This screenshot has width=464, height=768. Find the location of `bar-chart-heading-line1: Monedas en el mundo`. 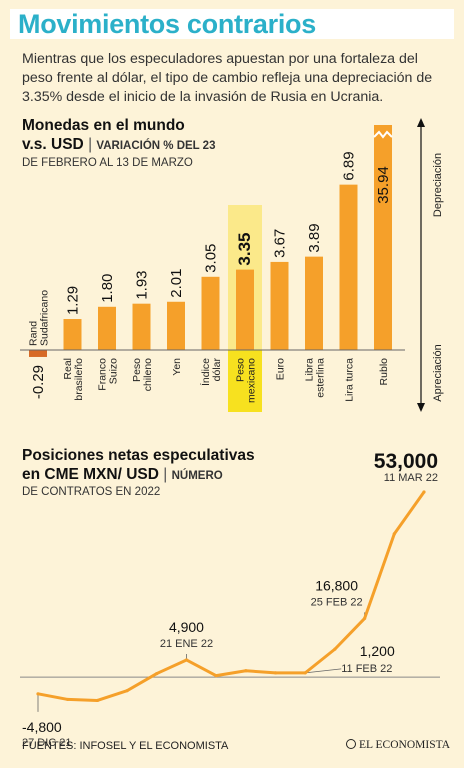

bar-chart-heading-line1: Monedas en el mundo is located at coordinates (103, 125).